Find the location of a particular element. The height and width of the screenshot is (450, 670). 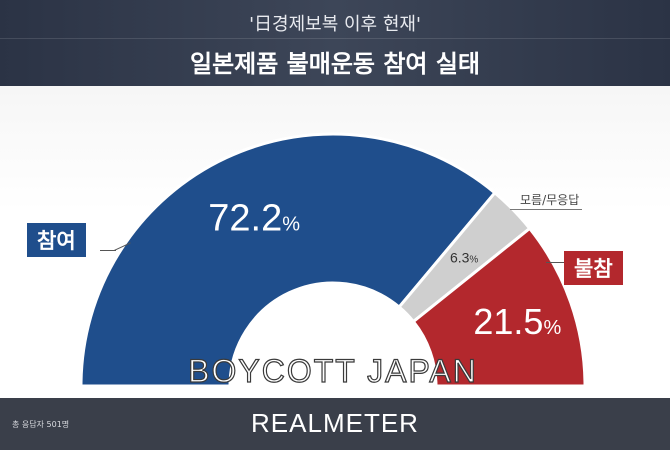

chart-title: 일본제품 불매운동 참여 실태 is located at coordinates (335, 64).